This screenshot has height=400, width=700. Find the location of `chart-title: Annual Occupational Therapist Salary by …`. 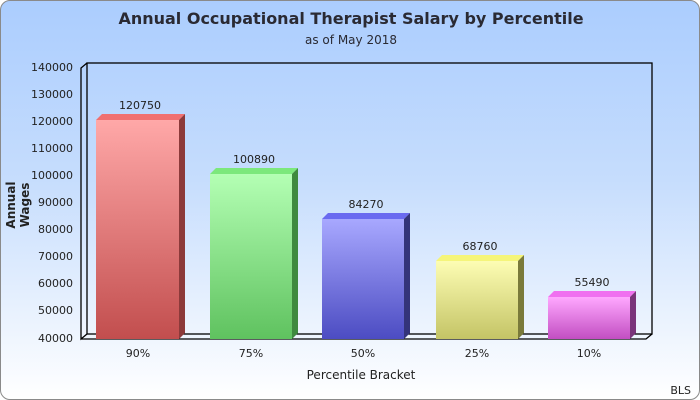

chart-title: Annual Occupational Therapist Salary by … is located at coordinates (351, 18).